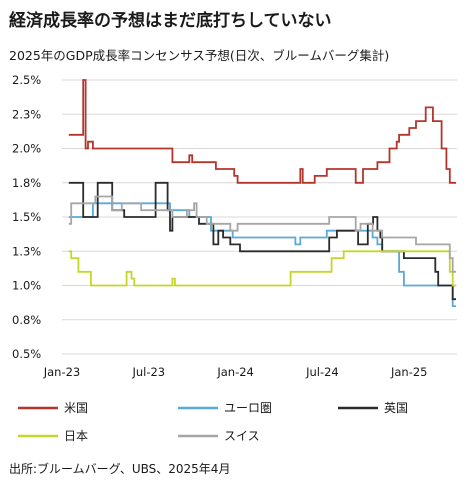 This screenshot has width=471, height=488. What do you see at coordinates (148, 372) in the screenshot?
I see `x-tick-label: Jul-23` at bounding box center [148, 372].